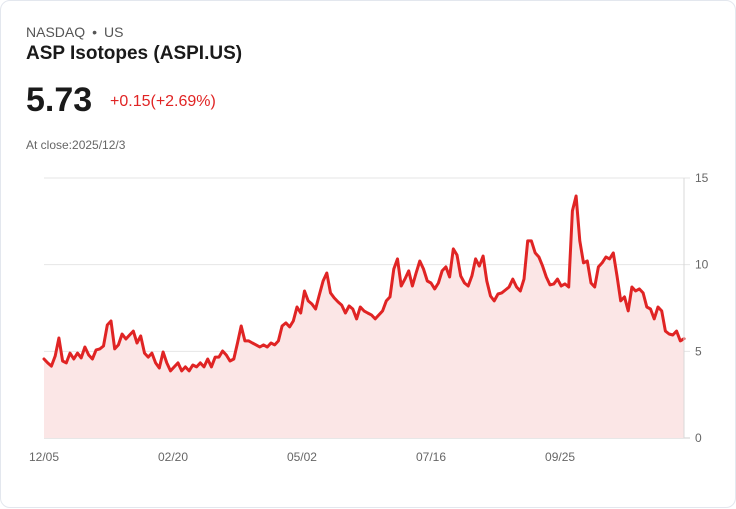  What do you see at coordinates (56, 32) in the screenshot?
I see `exchange-label: NASDAQ` at bounding box center [56, 32].